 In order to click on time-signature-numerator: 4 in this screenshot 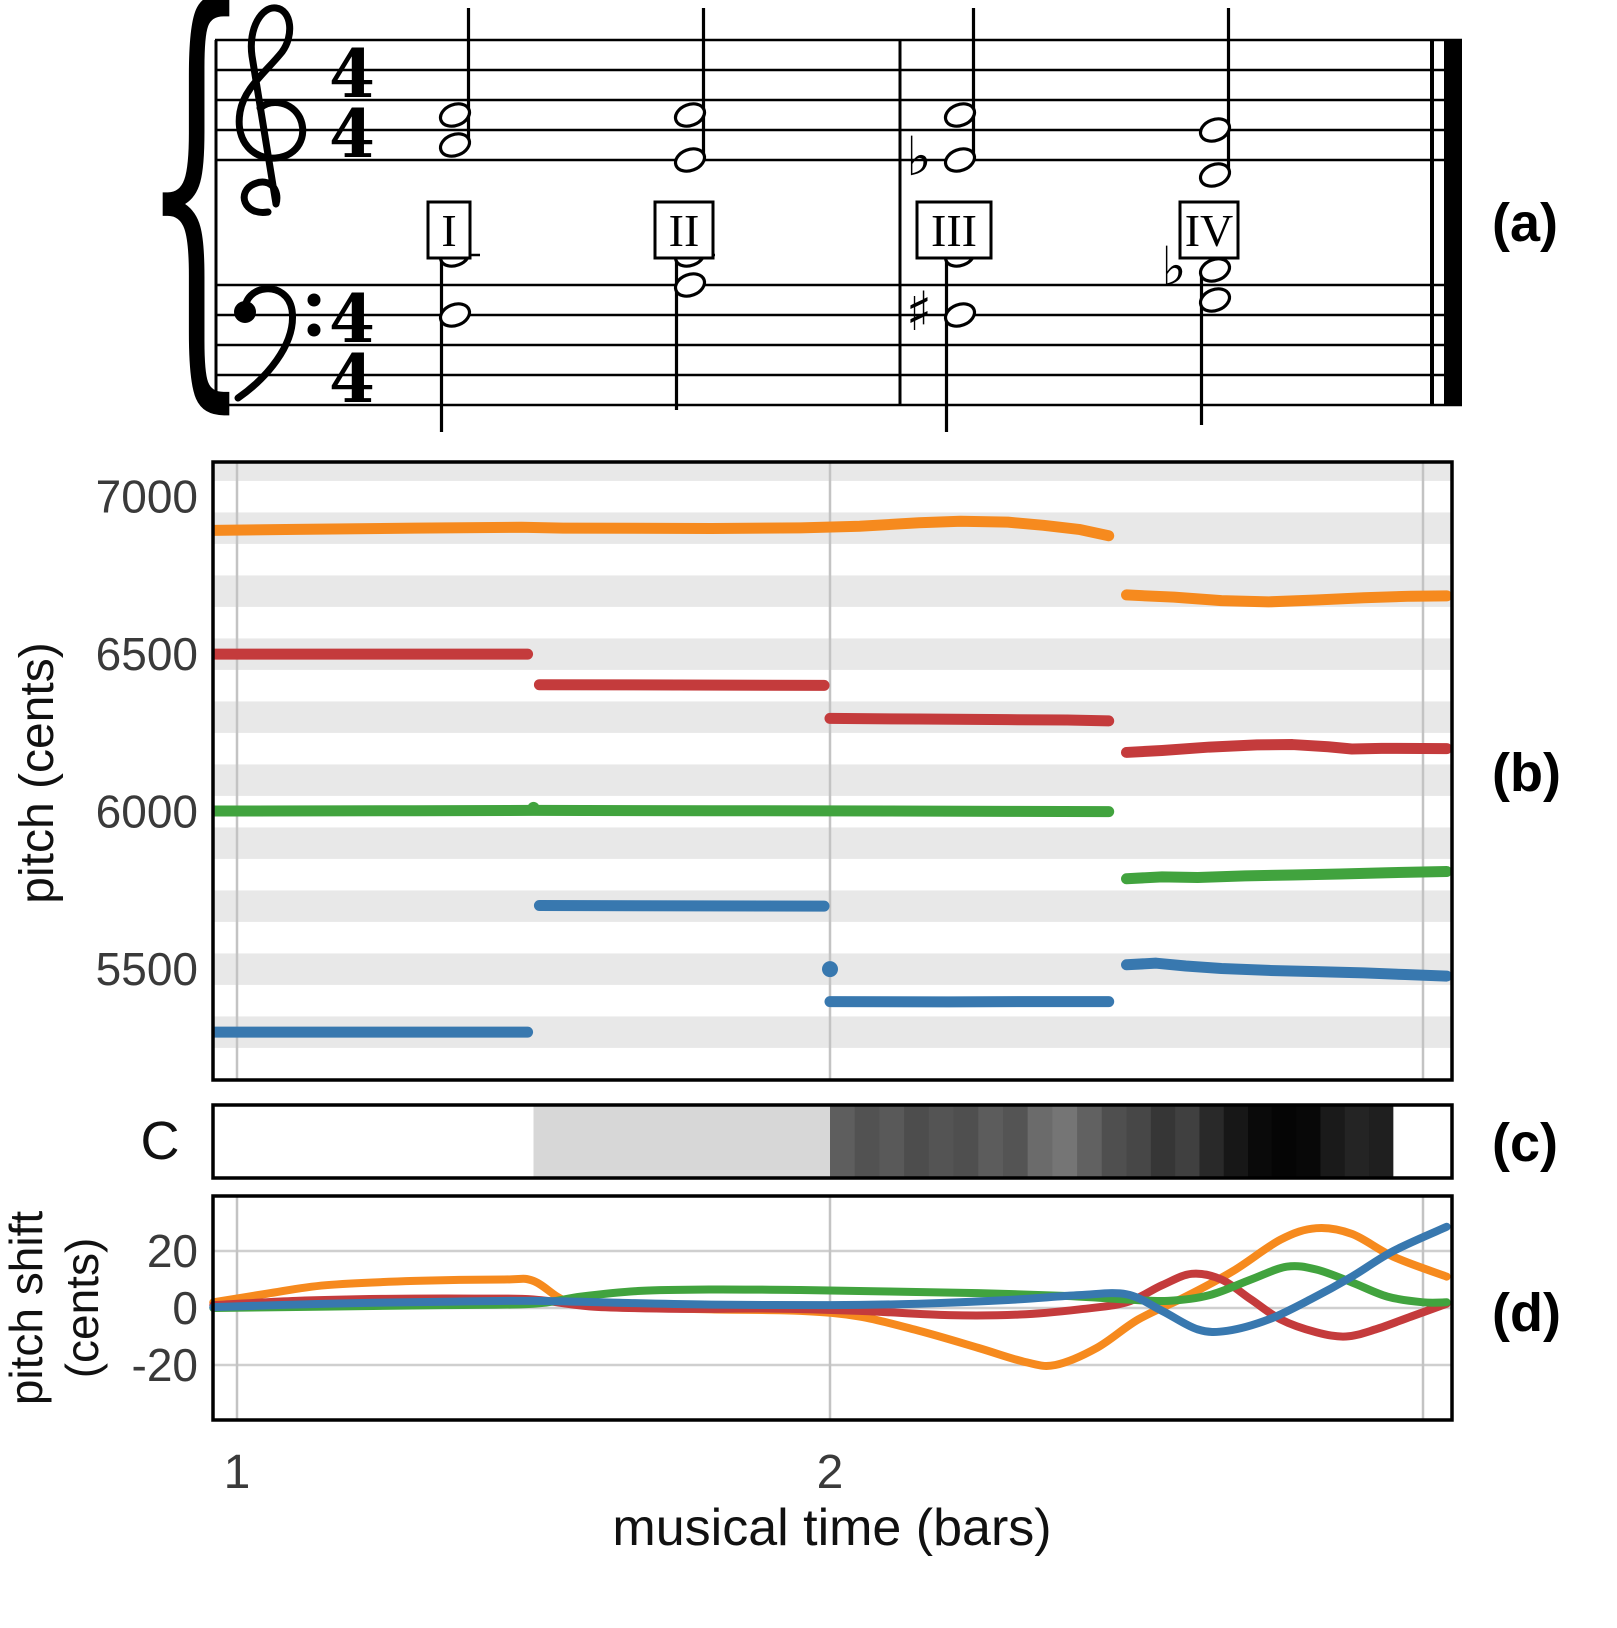, I will do `click(352, 319)`.